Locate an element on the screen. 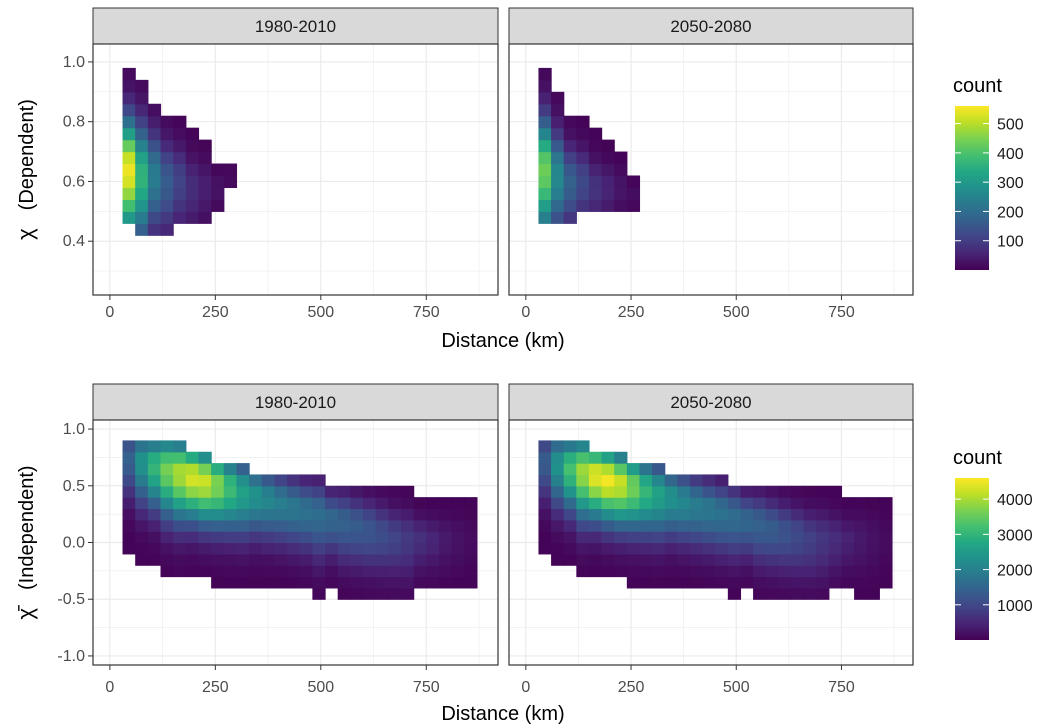 The height and width of the screenshot is (725, 1042). y-tick-label: 0.8 is located at coordinates (74, 122).